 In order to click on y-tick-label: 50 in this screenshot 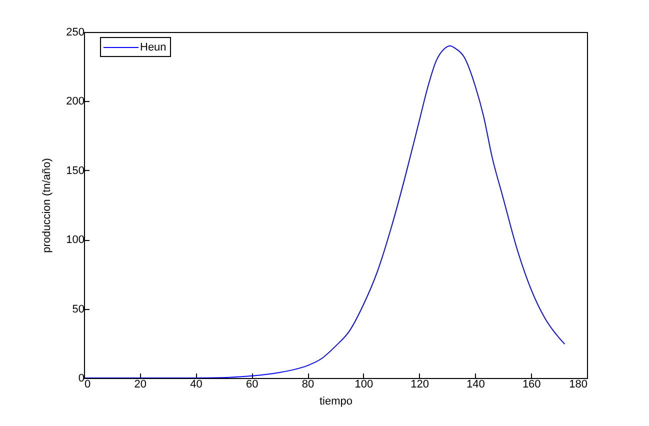, I will do `click(78, 309)`.